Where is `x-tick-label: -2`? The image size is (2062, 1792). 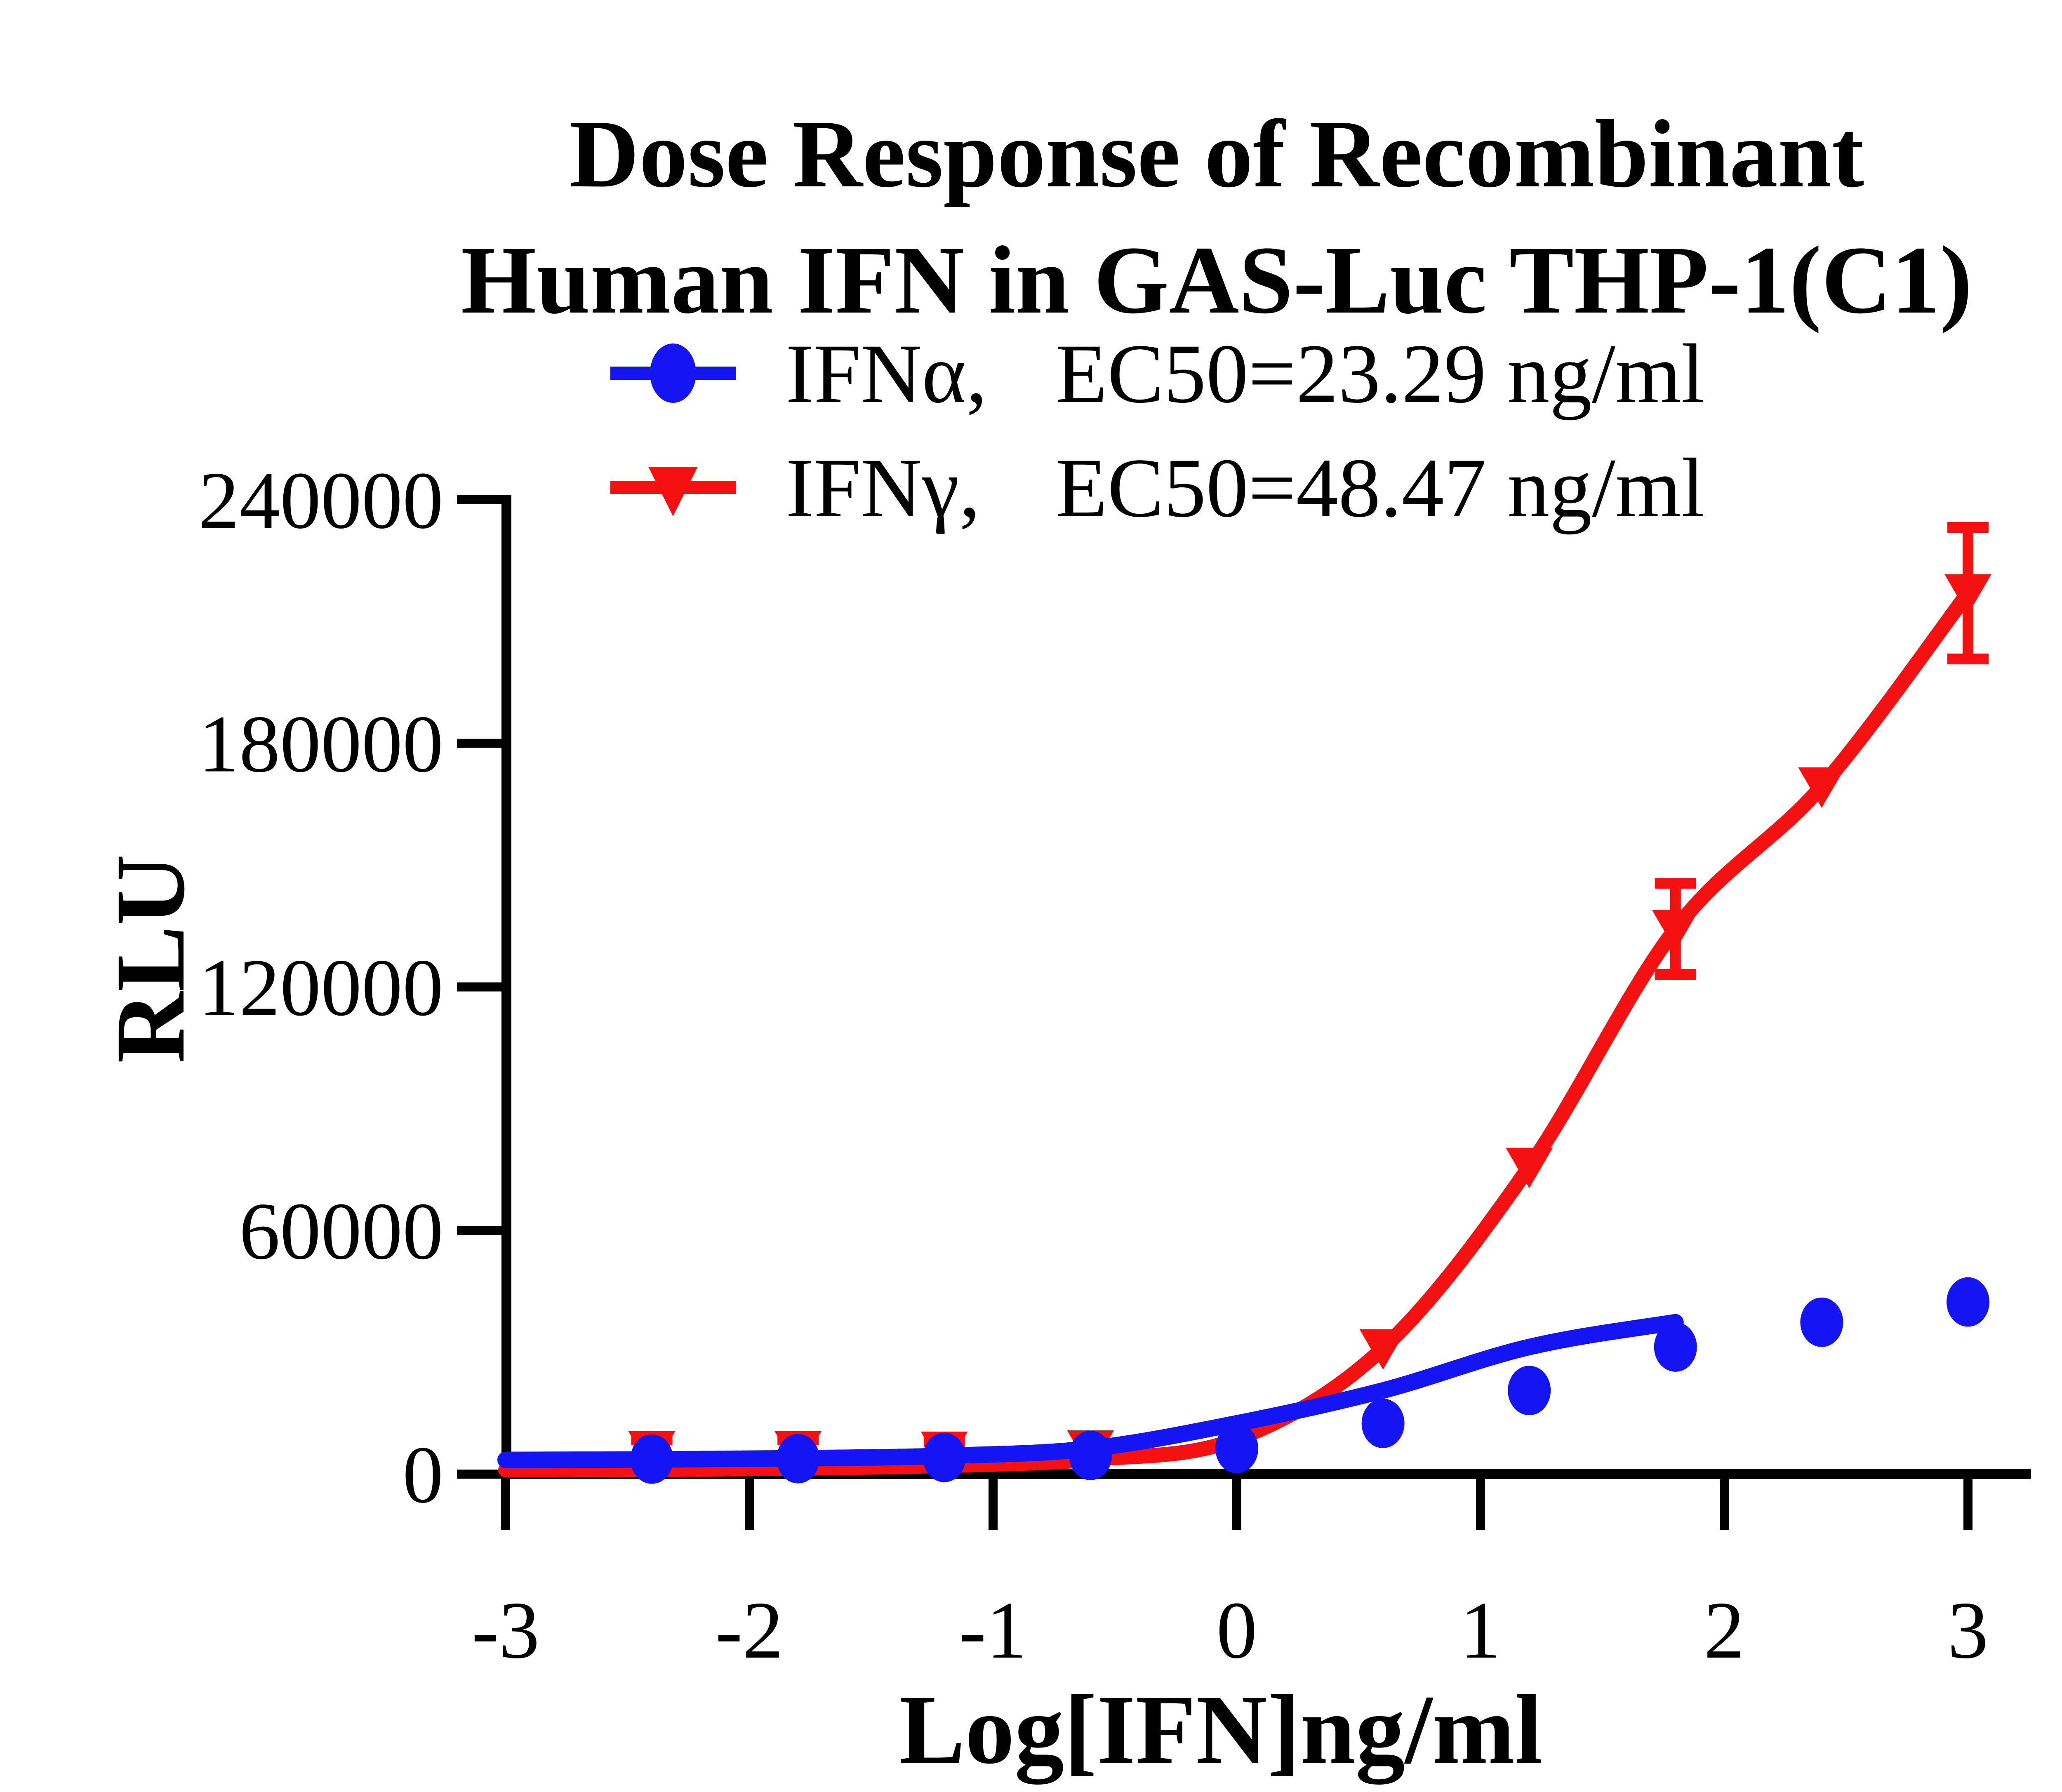 x-tick-label: -2 is located at coordinates (750, 1630).